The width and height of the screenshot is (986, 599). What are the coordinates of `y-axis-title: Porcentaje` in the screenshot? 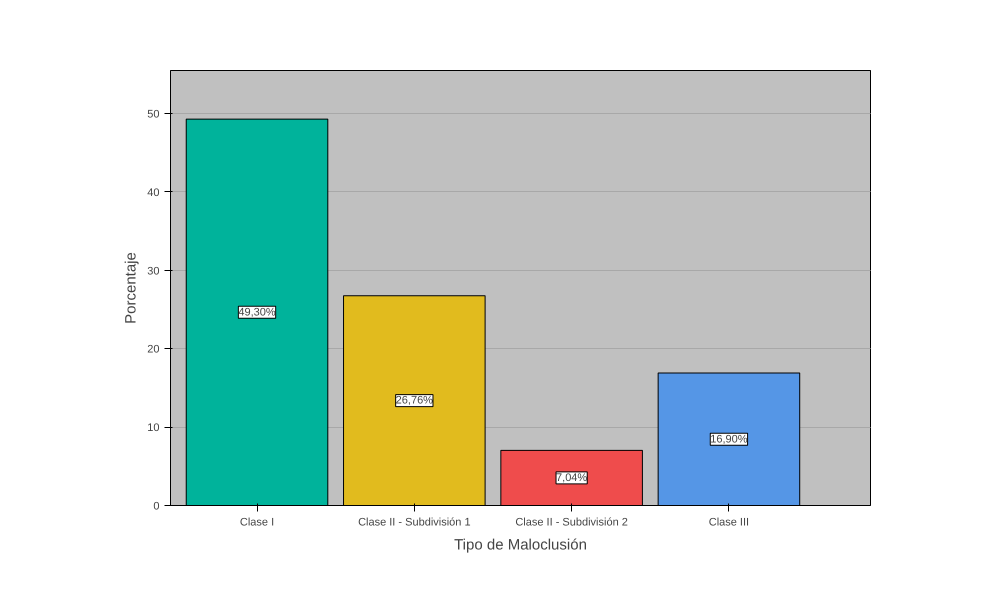 It's located at (131, 288).